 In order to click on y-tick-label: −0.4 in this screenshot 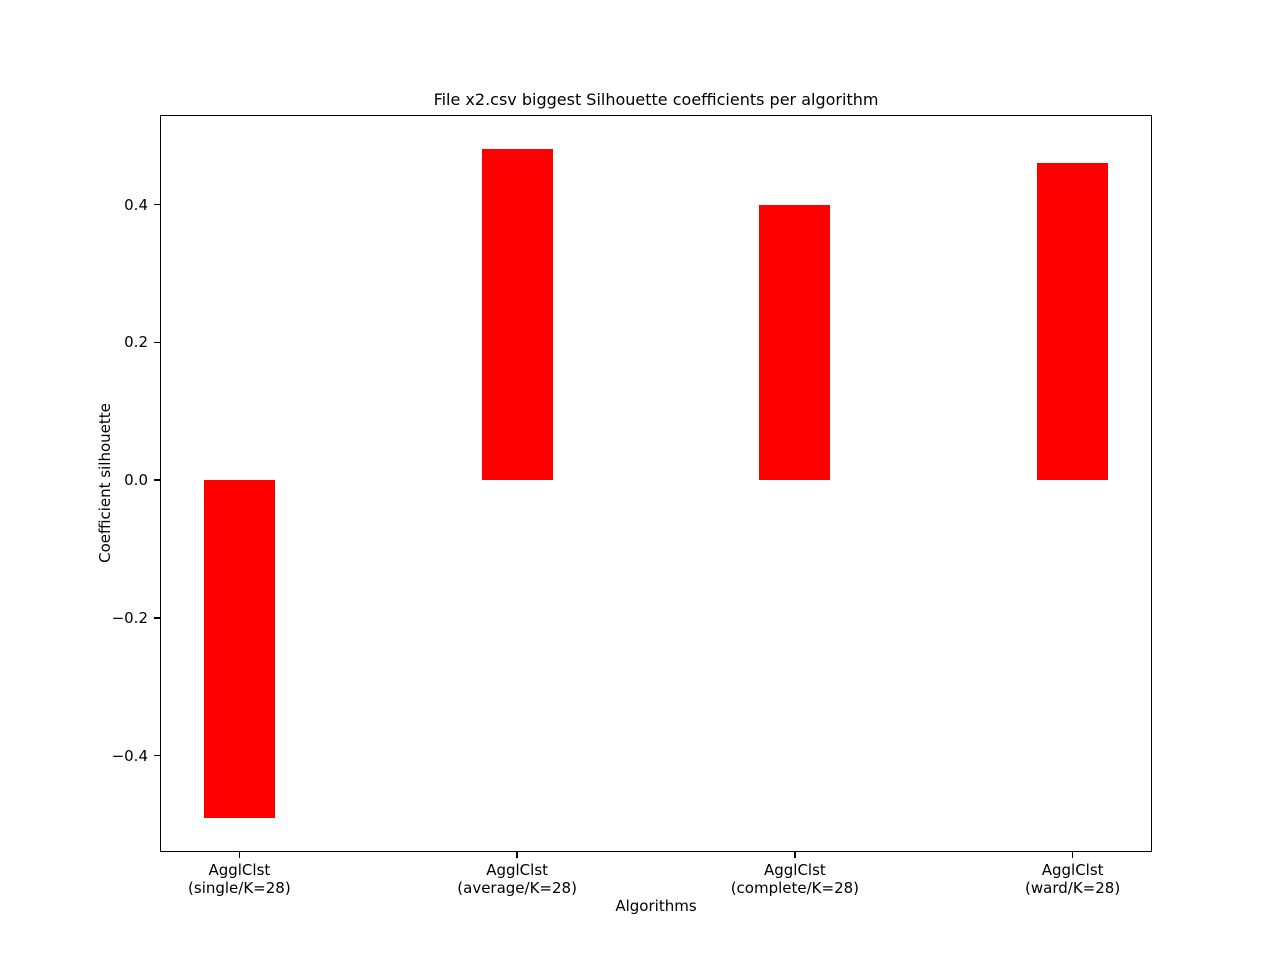, I will do `click(129, 755)`.